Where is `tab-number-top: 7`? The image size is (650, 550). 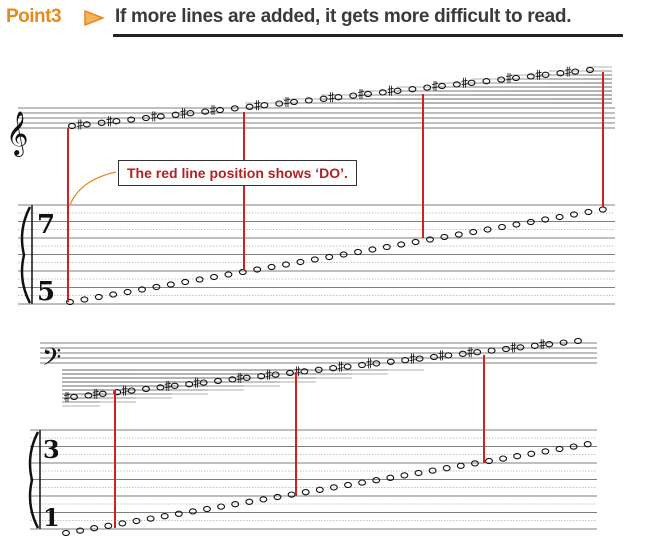
tab-number-top: 7 is located at coordinates (46, 225).